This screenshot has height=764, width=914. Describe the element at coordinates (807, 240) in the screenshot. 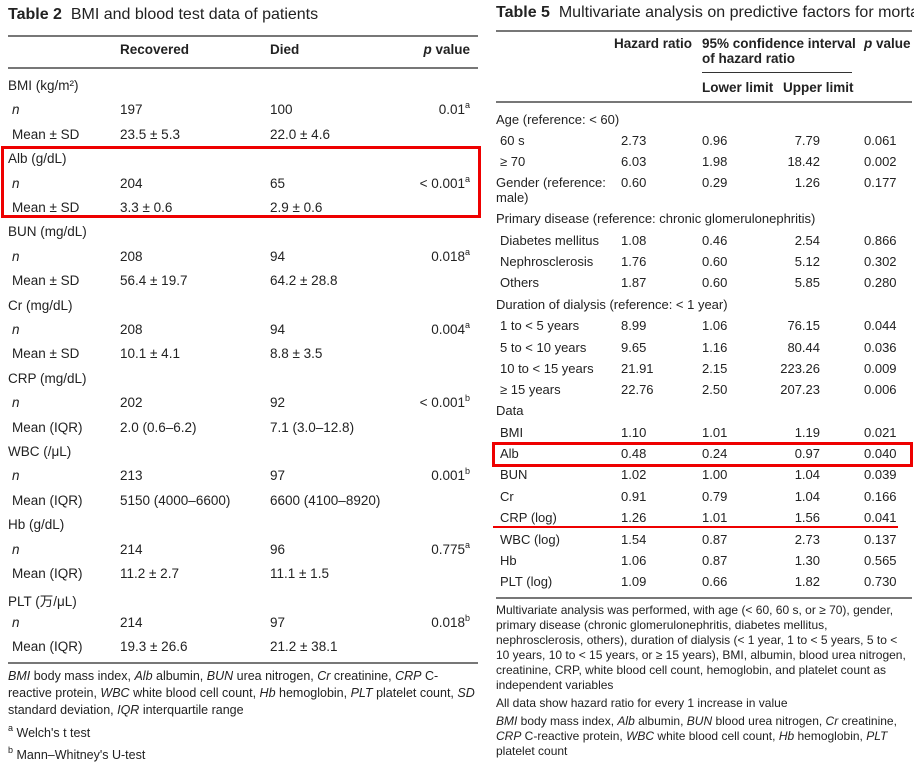

I see `upper-limit-cell: 2.54` at that location.